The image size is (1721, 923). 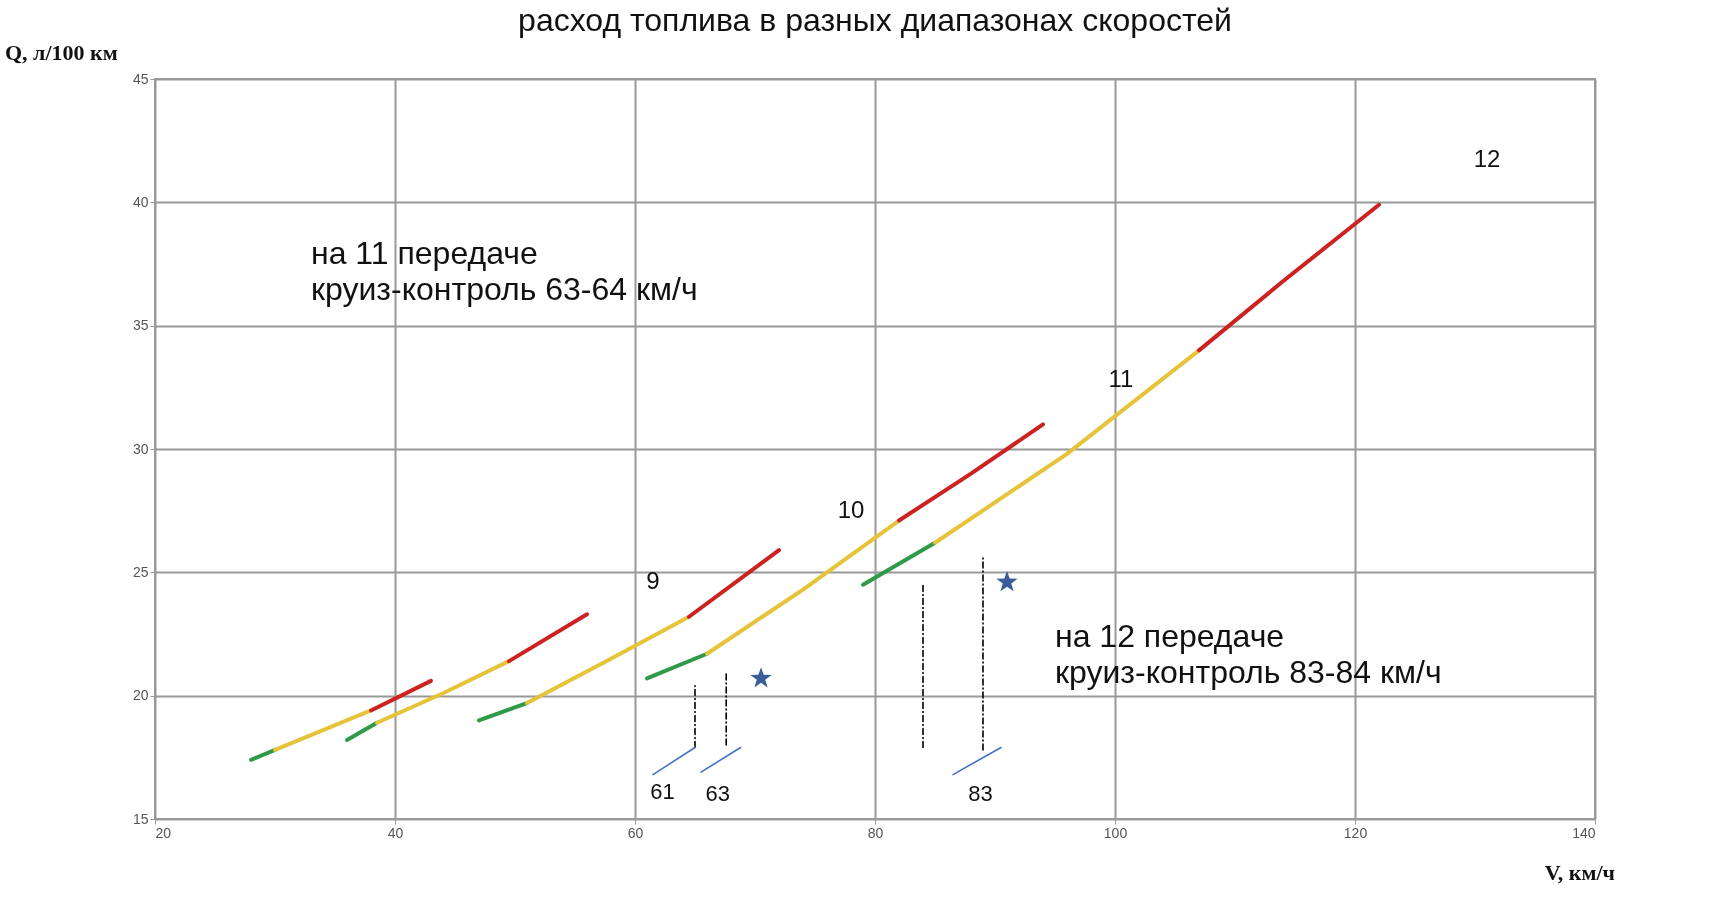 I want to click on annotation: 10, so click(x=851, y=509).